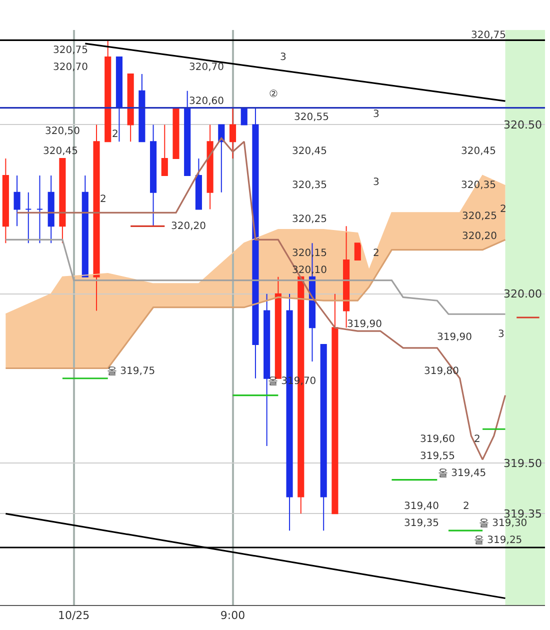 Image resolution: width=550 pixels, height=630 pixels. Describe the element at coordinates (503, 523) in the screenshot. I see `annotation: 올 319,30` at that location.